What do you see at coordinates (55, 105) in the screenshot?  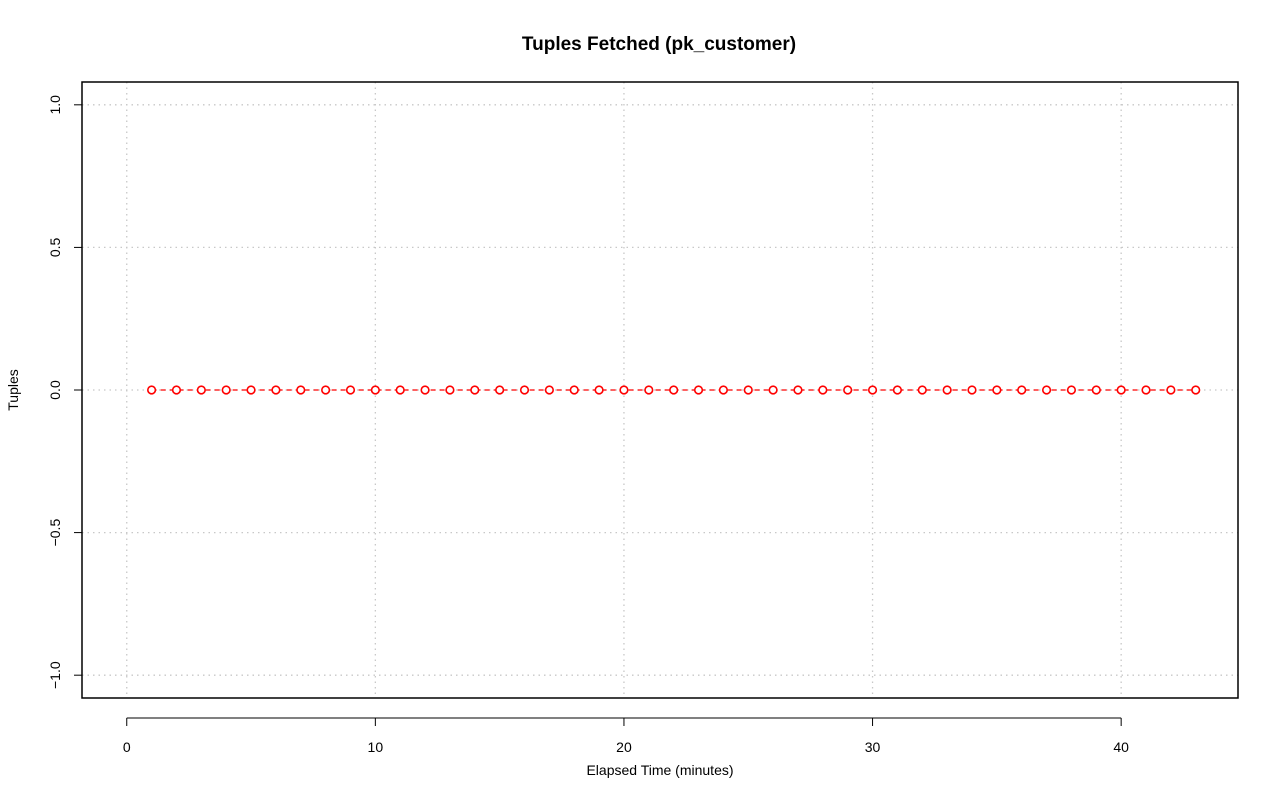 I see `y-tick-label: 1.0` at bounding box center [55, 105].